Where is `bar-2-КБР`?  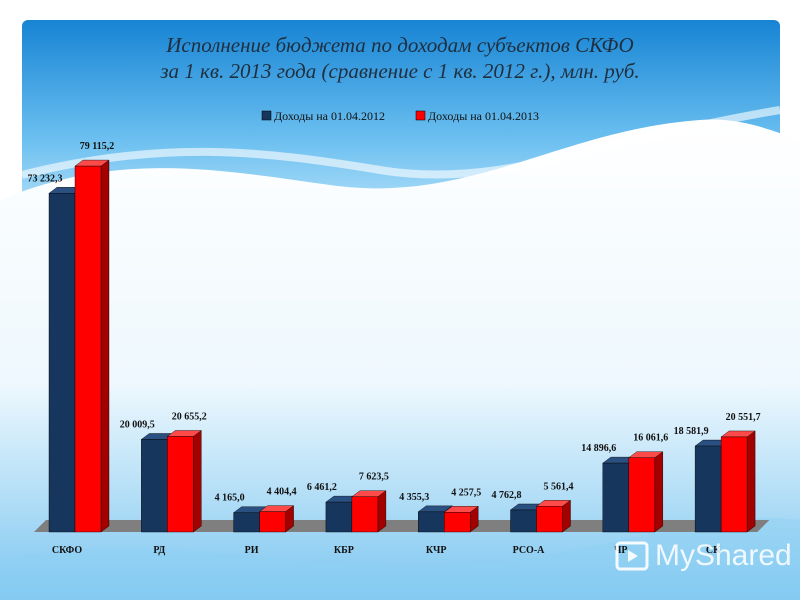 bar-2-КБР is located at coordinates (369, 511).